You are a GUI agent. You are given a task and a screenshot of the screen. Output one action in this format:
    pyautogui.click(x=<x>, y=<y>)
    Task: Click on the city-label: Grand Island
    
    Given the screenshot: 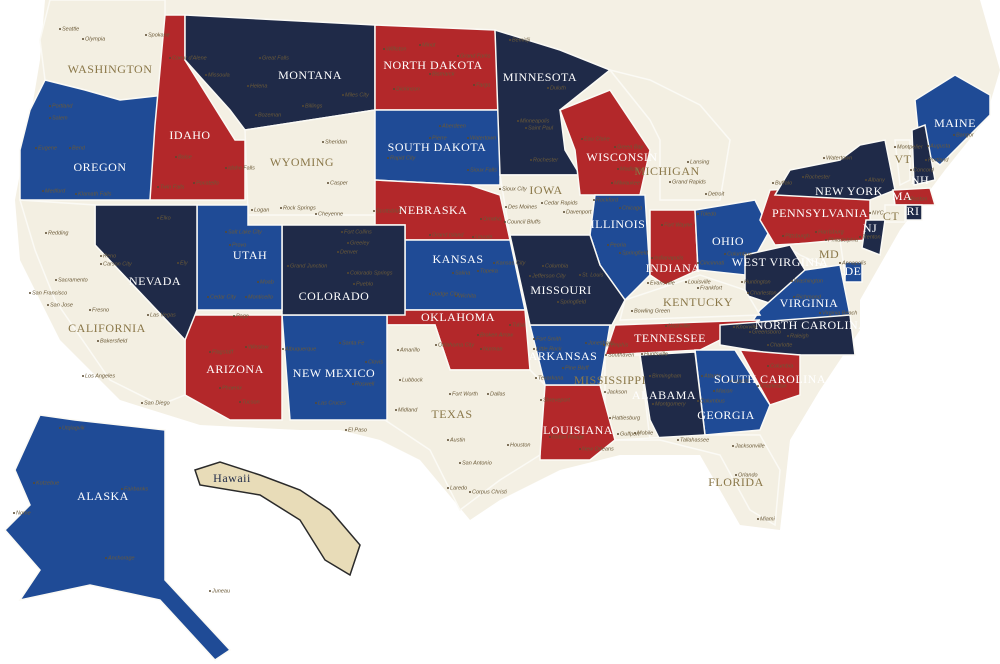 What is the action you would take?
    pyautogui.click(x=448, y=235)
    